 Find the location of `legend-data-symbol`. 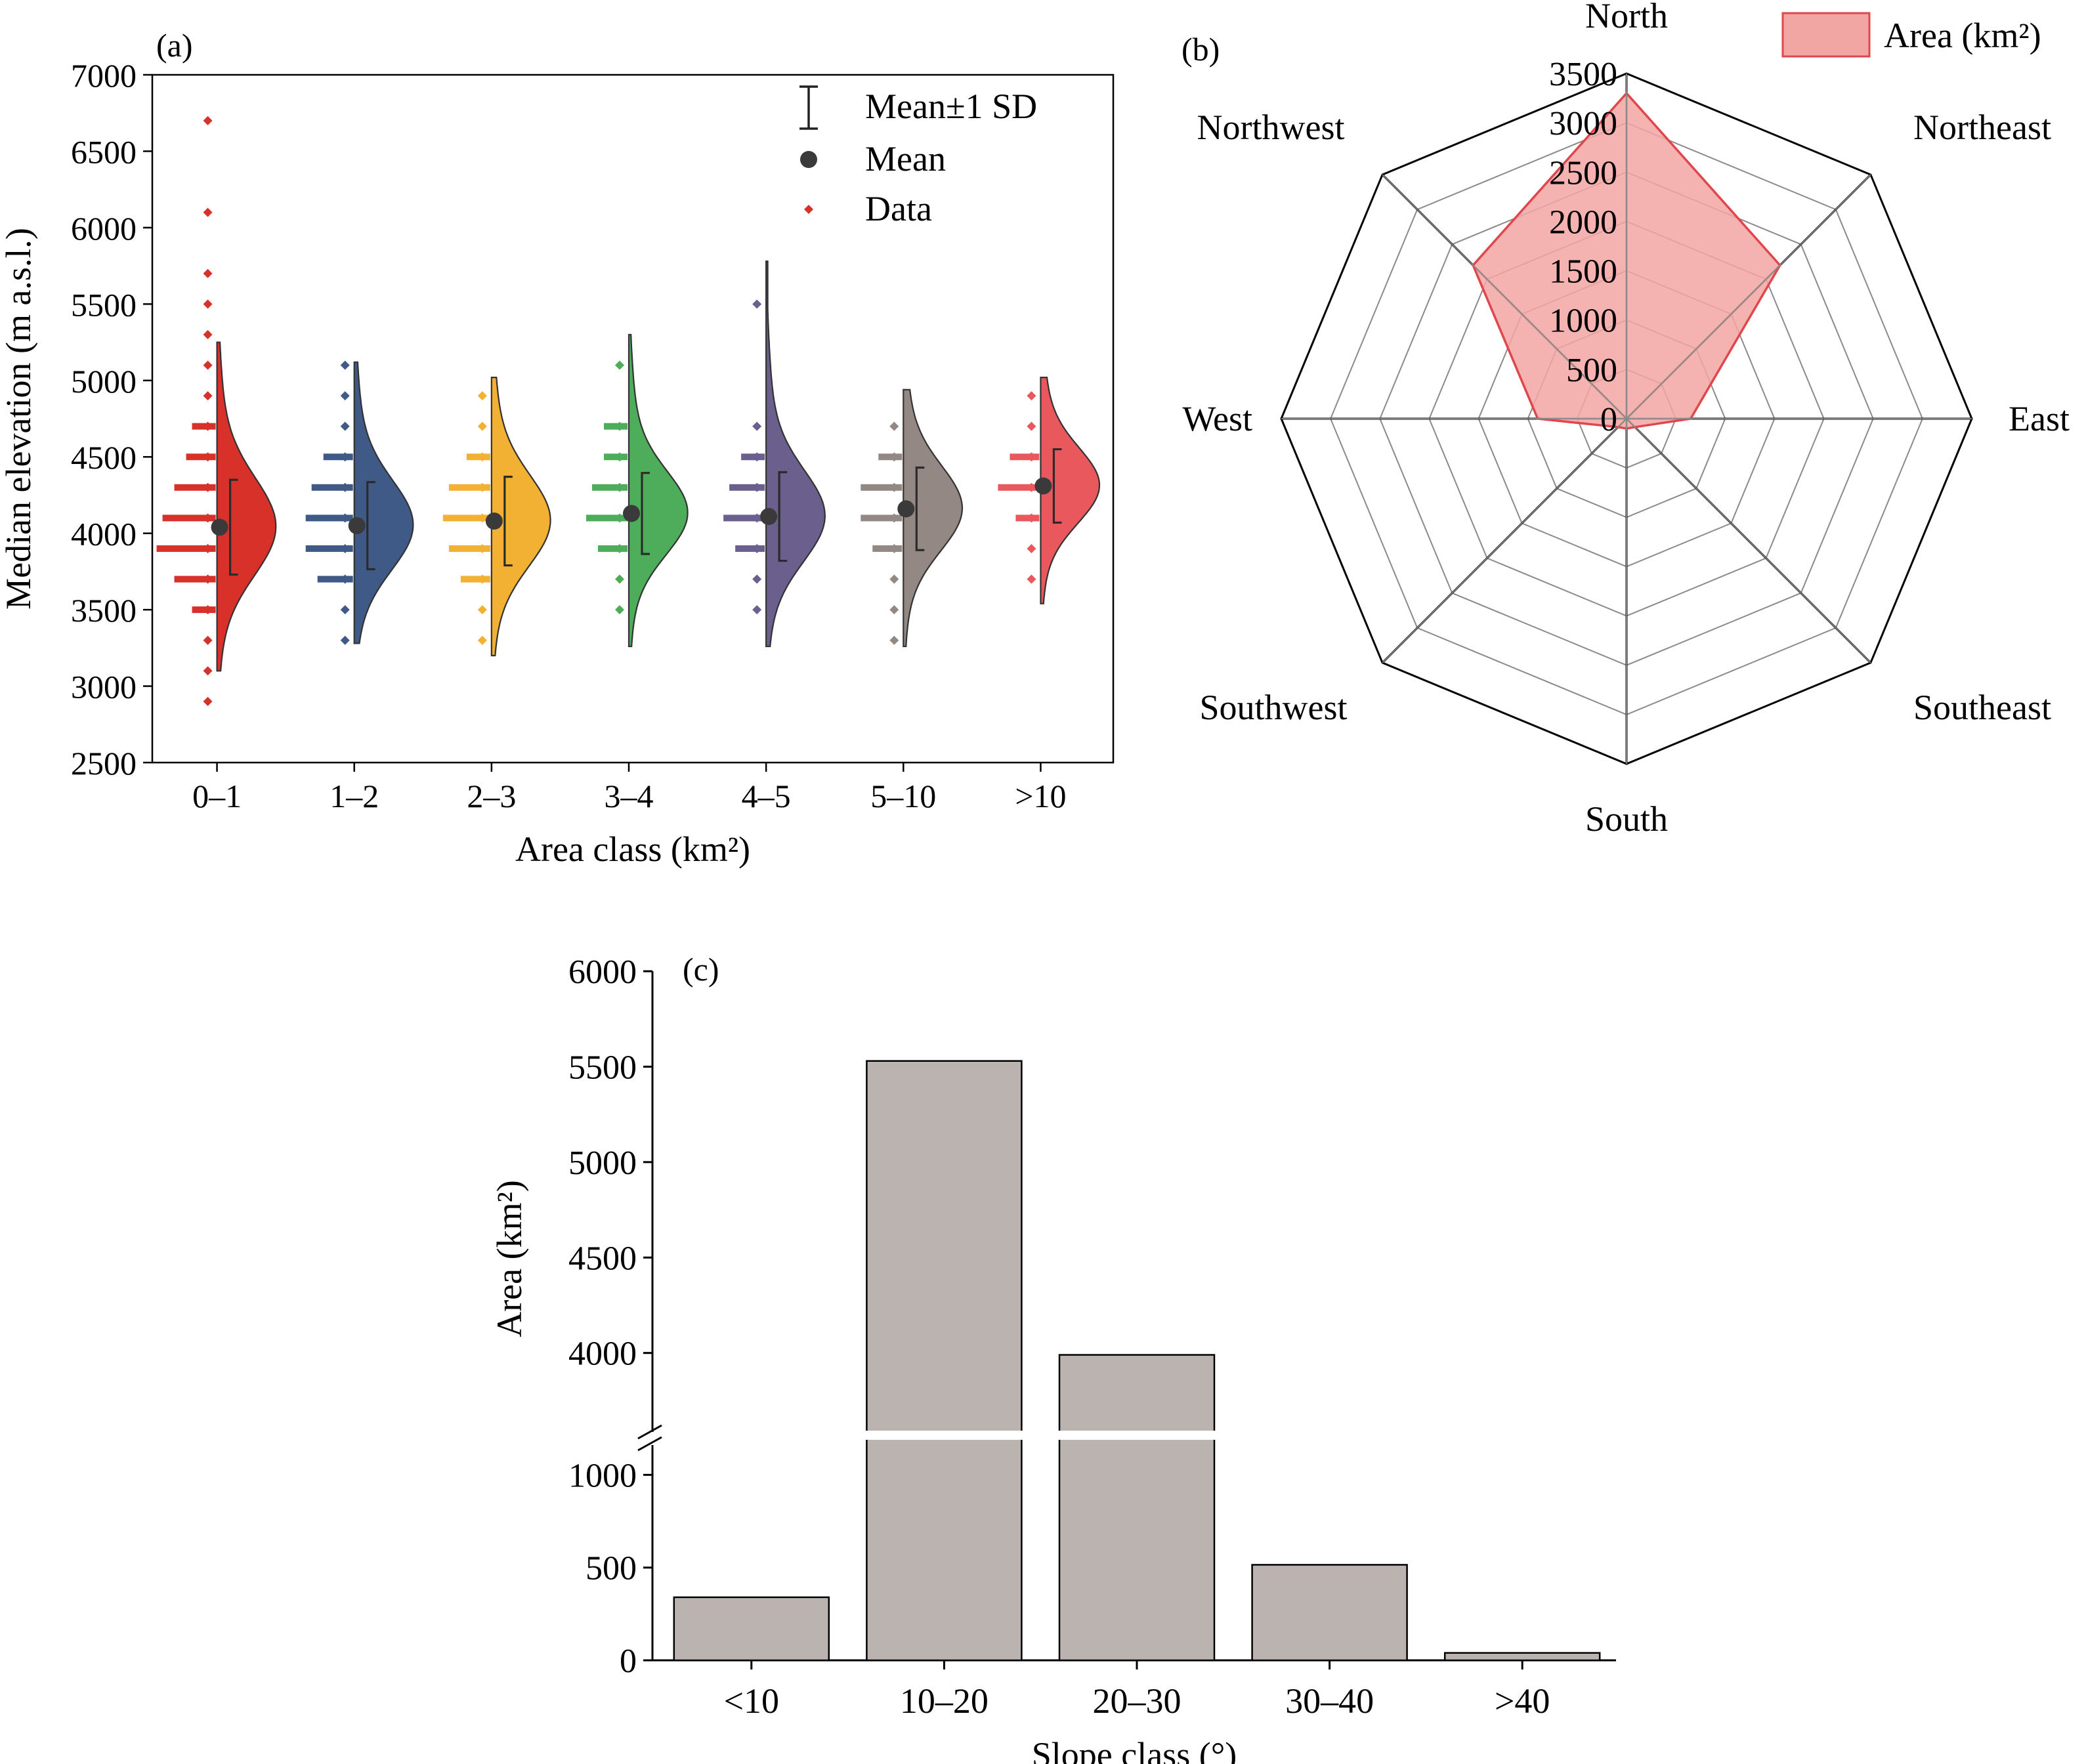

legend-data-symbol is located at coordinates (808, 209).